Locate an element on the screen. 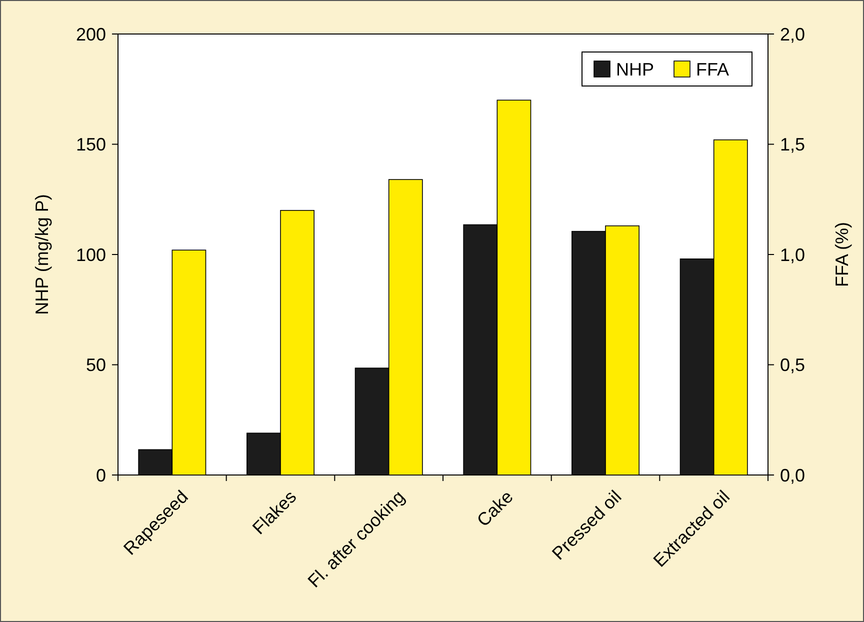 The height and width of the screenshot is (622, 864). y-tick-label: 100 is located at coordinates (91, 254).